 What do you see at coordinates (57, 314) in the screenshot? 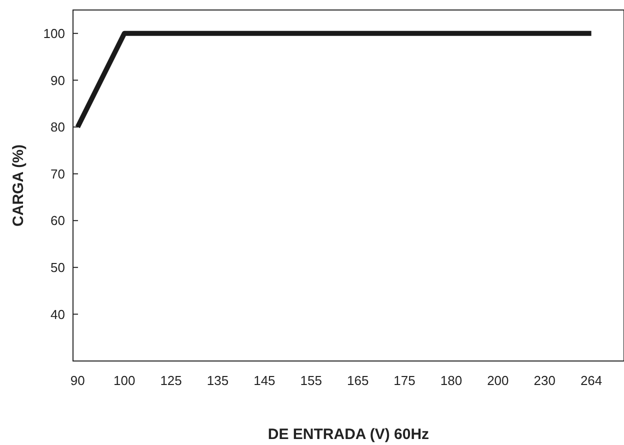
I see `y-tick-label: 40` at bounding box center [57, 314].